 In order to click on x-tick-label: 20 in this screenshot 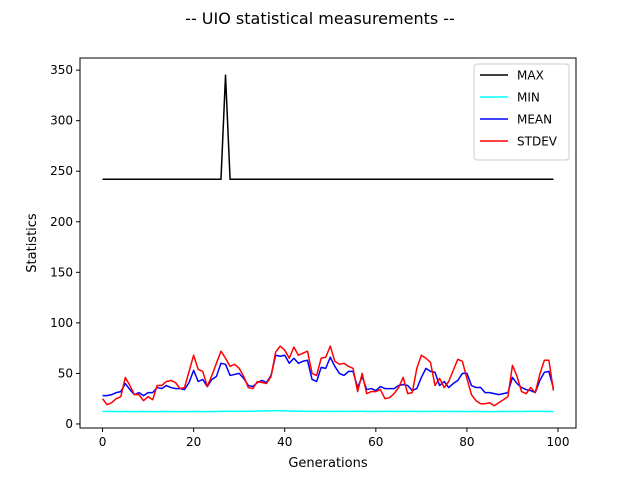, I will do `click(193, 442)`.